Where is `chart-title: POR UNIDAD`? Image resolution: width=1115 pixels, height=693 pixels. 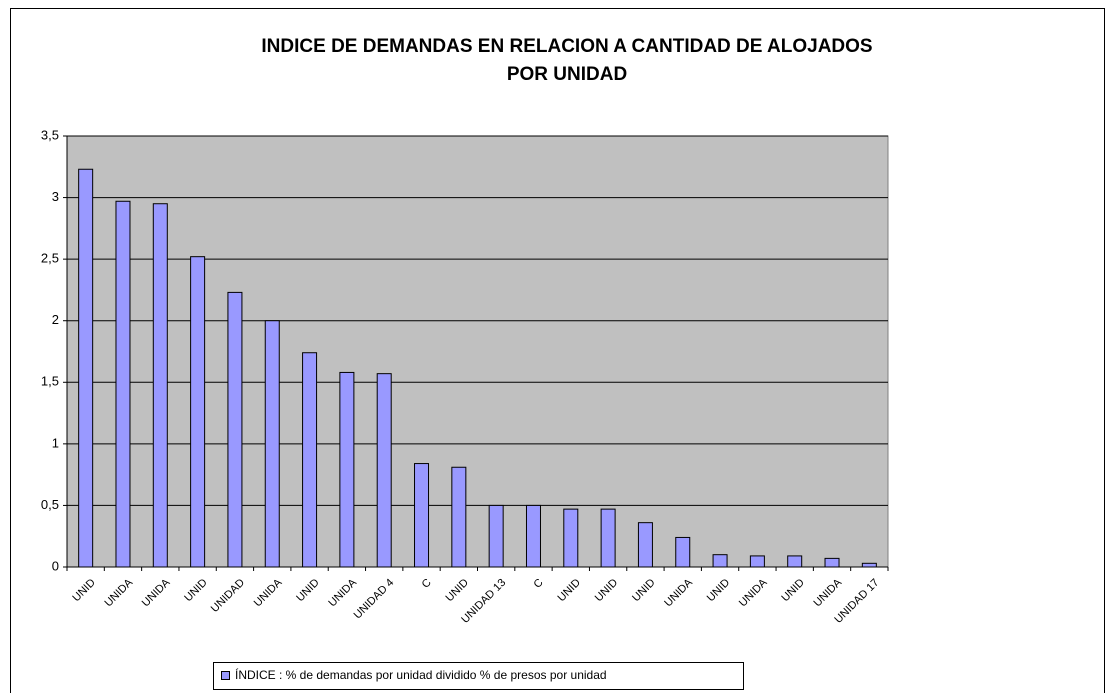 chart-title: POR UNIDAD is located at coordinates (567, 74).